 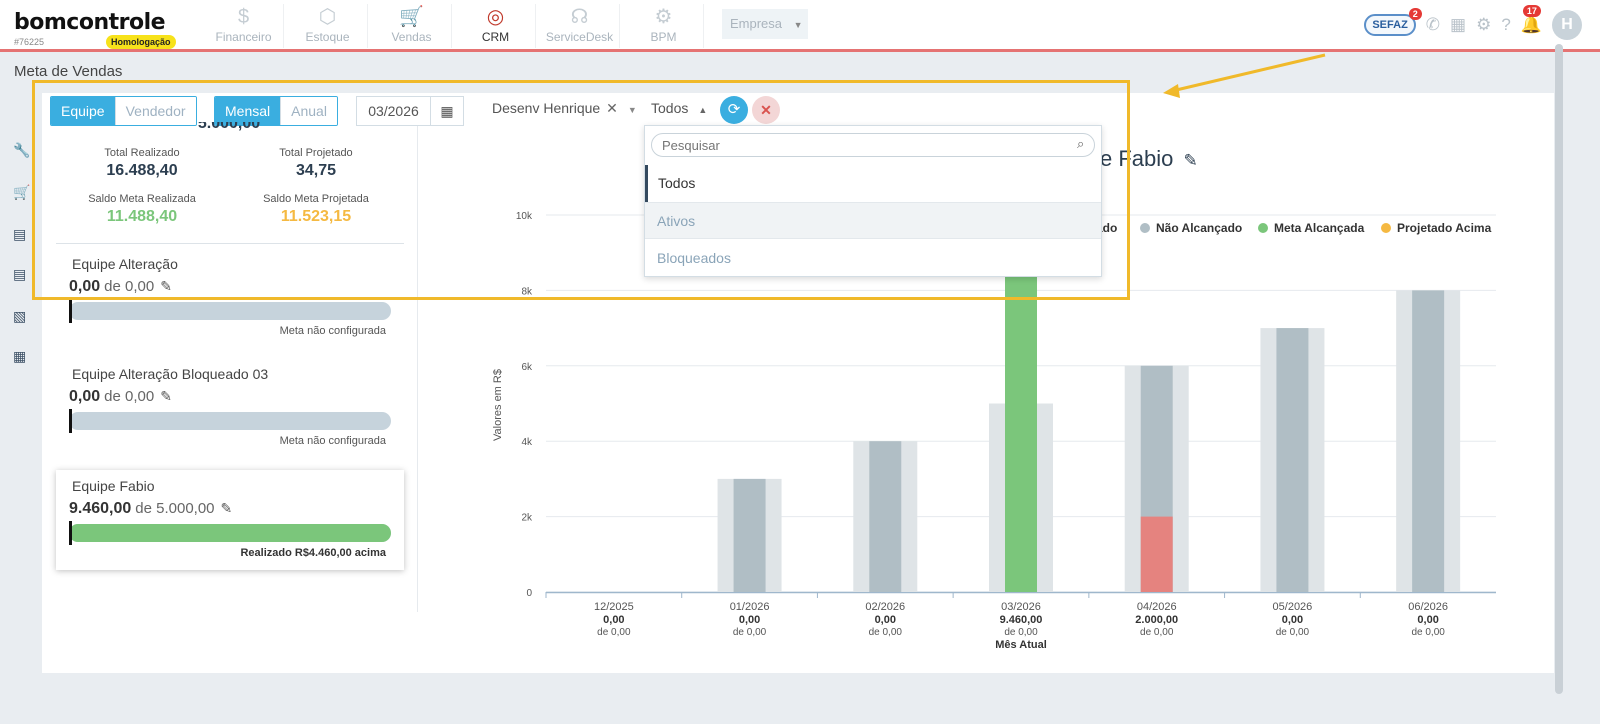 What do you see at coordinates (670, 108) in the screenshot?
I see `status-select-value: Todos` at bounding box center [670, 108].